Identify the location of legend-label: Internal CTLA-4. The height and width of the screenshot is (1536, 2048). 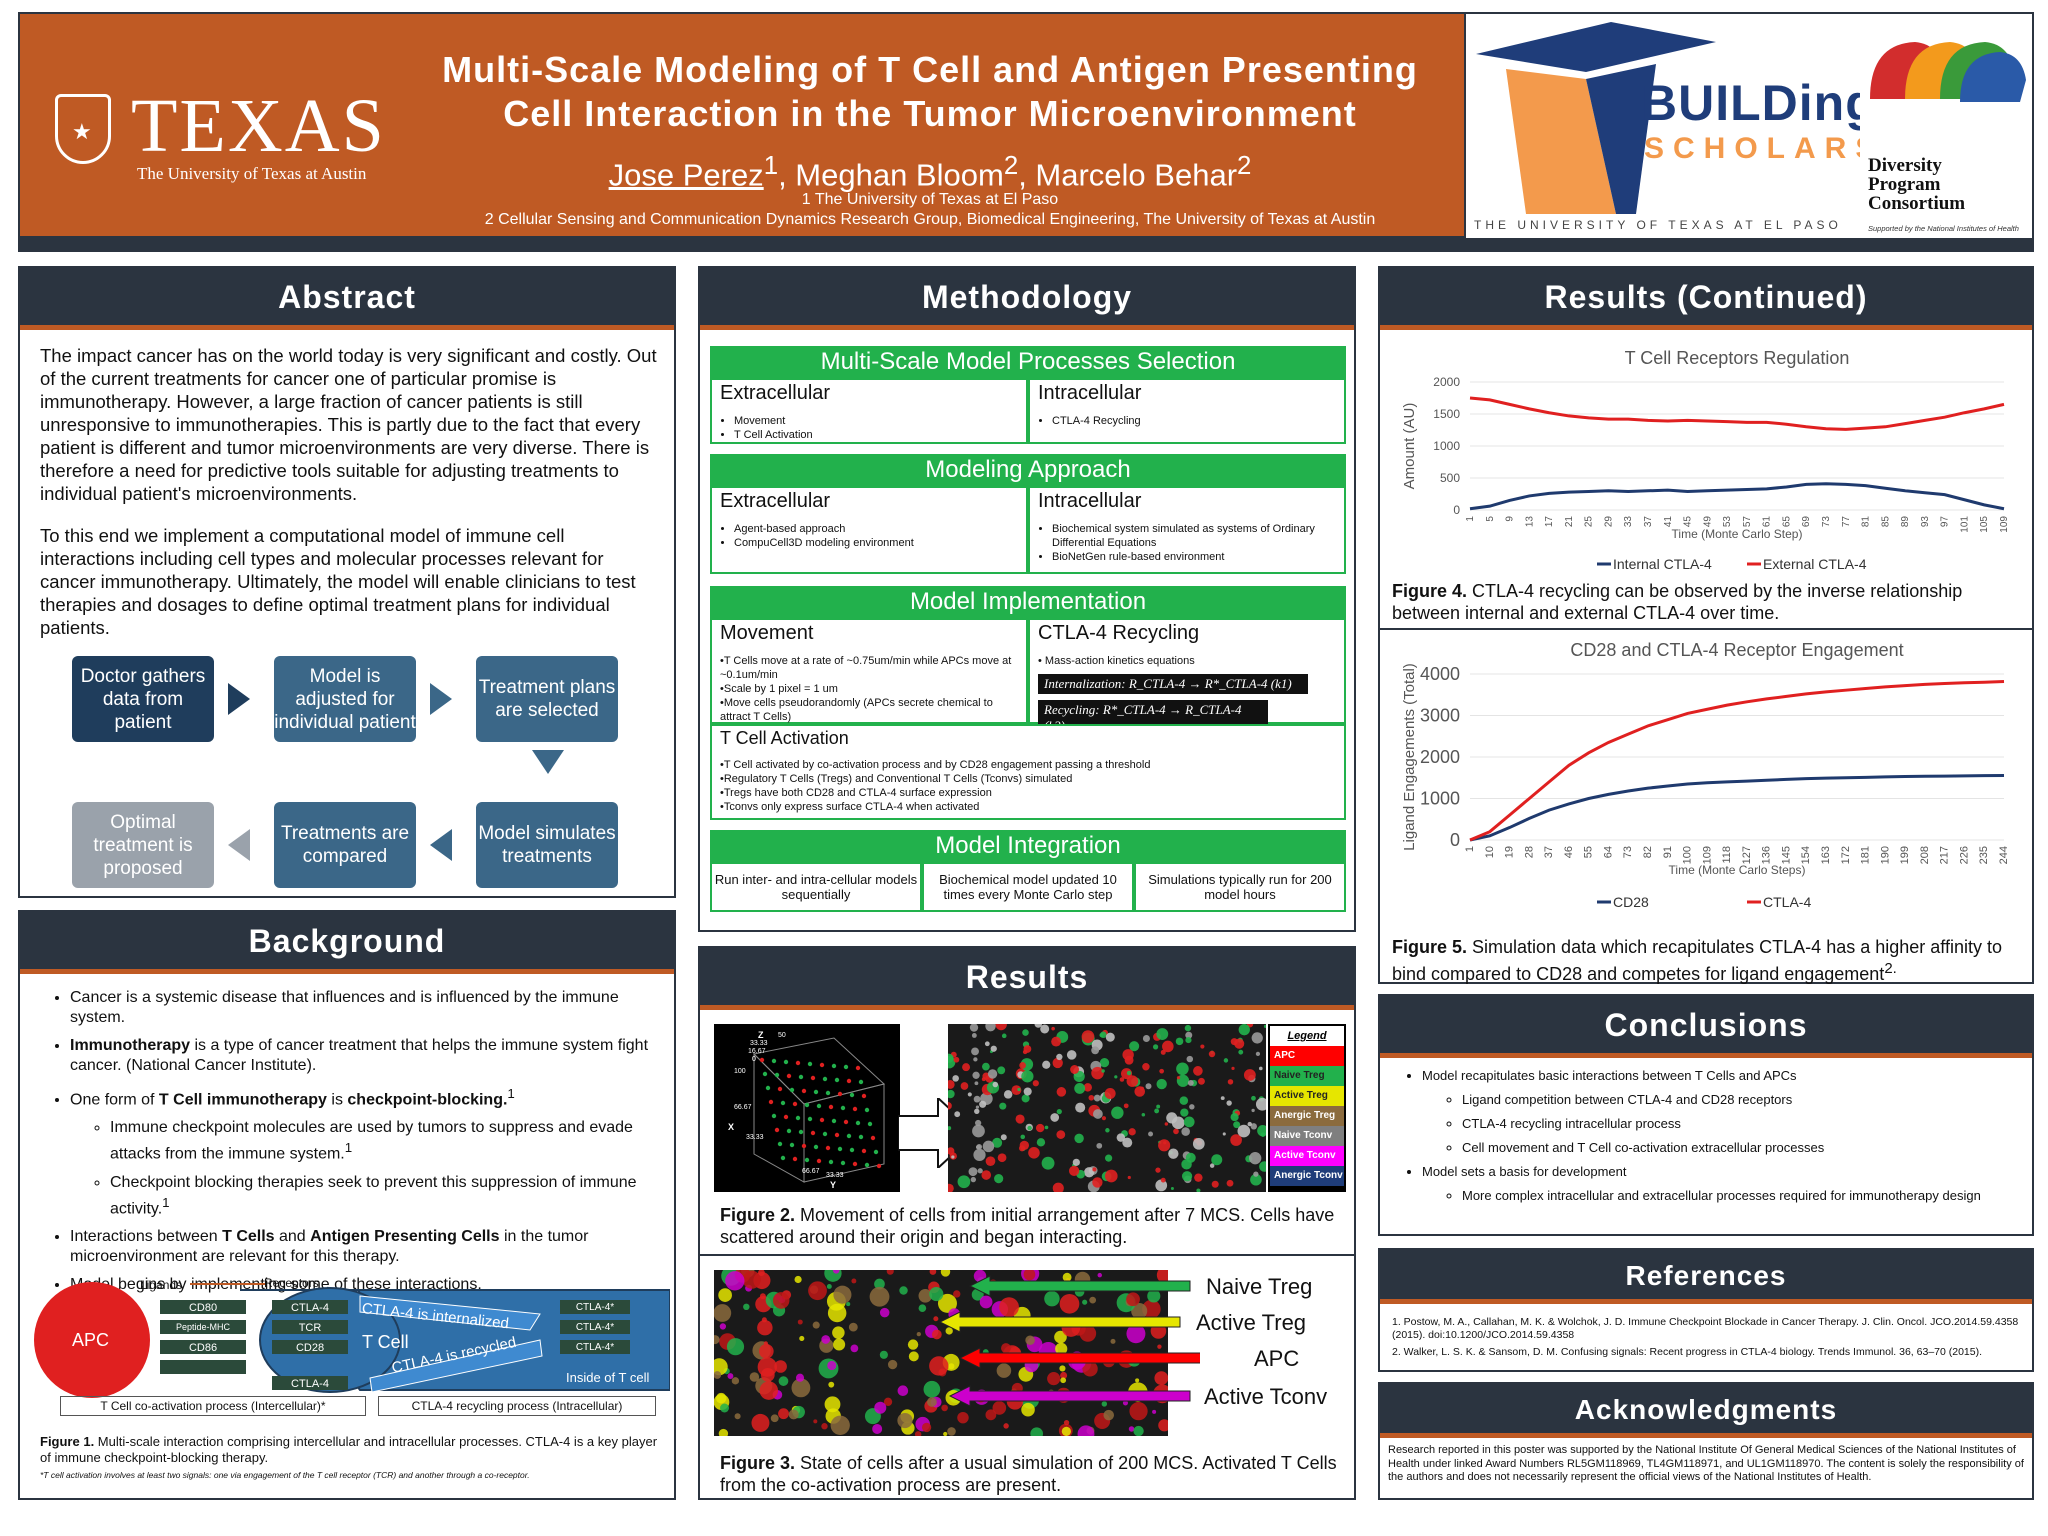
(1662, 564).